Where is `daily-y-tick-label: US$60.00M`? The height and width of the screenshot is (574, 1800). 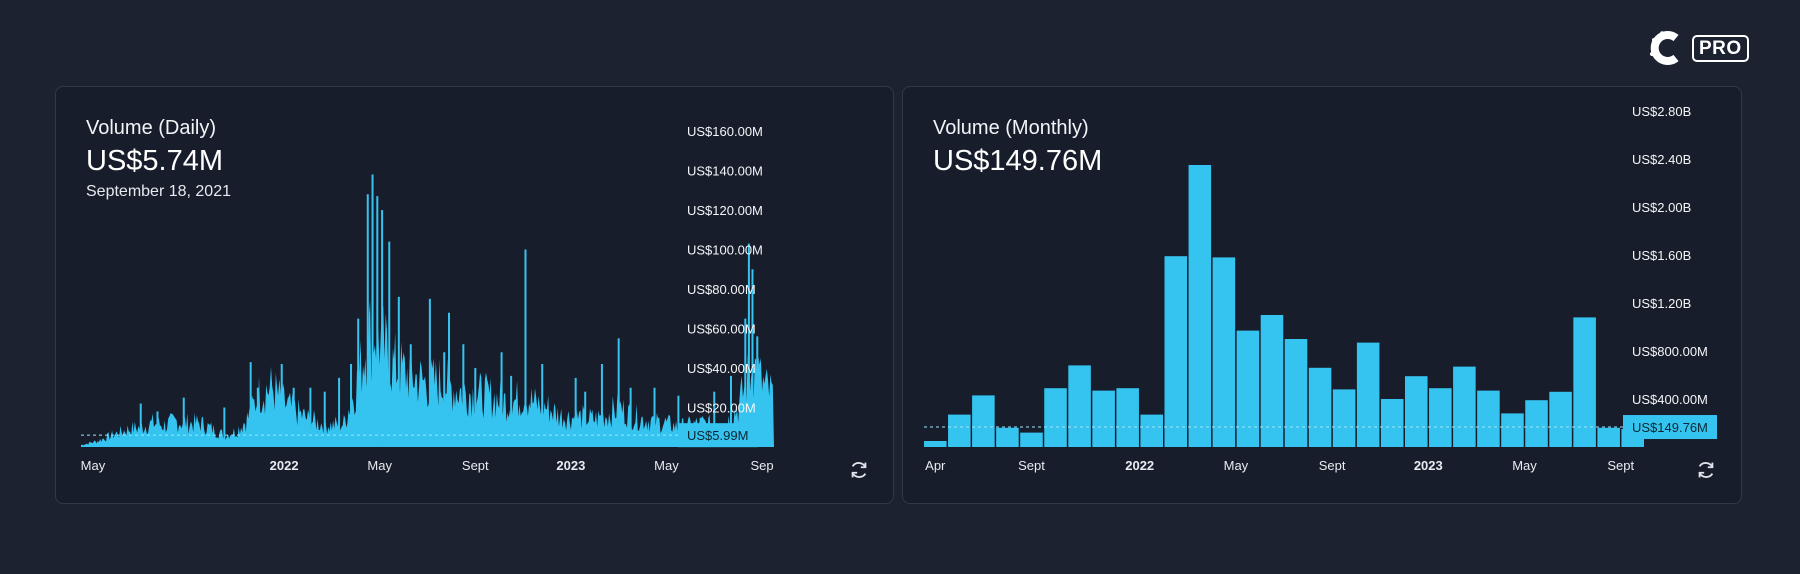
daily-y-tick-label: US$60.00M is located at coordinates (721, 329).